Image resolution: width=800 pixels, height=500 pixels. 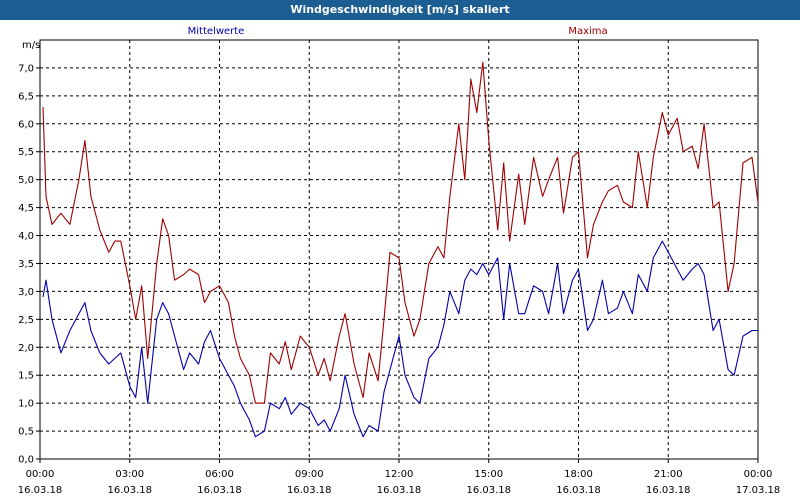 I want to click on y-axis-label: m/s, so click(x=31, y=45).